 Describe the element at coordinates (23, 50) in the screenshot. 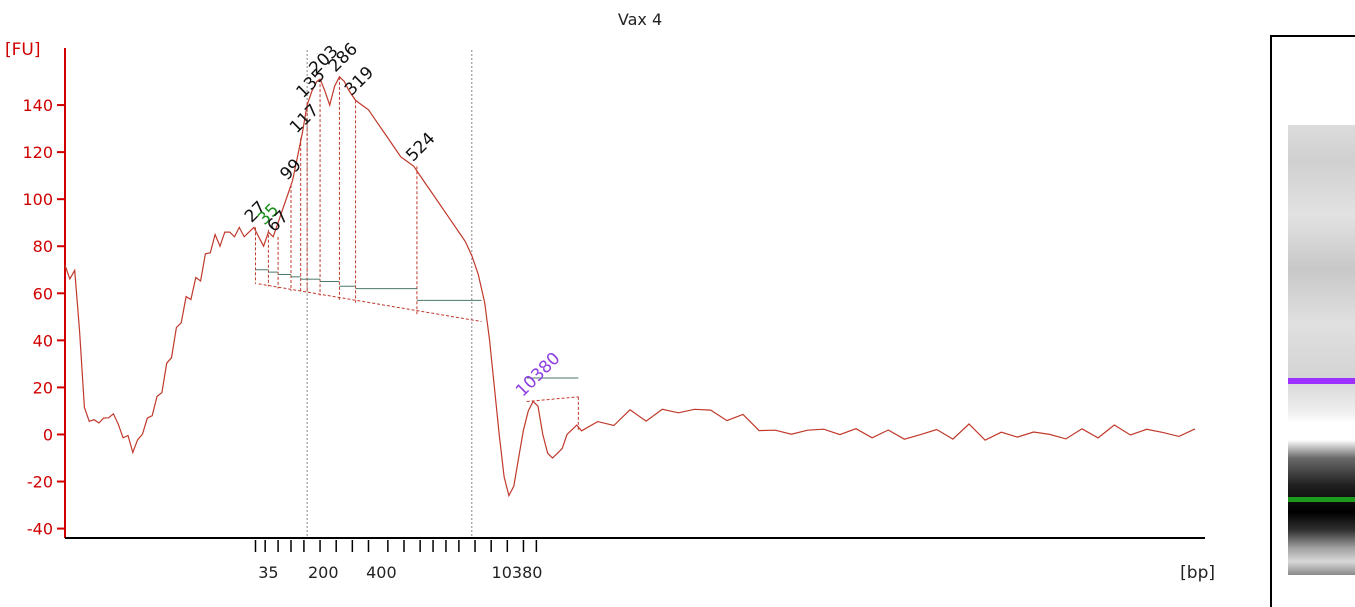

I see `y-axis-label: [FU]` at that location.